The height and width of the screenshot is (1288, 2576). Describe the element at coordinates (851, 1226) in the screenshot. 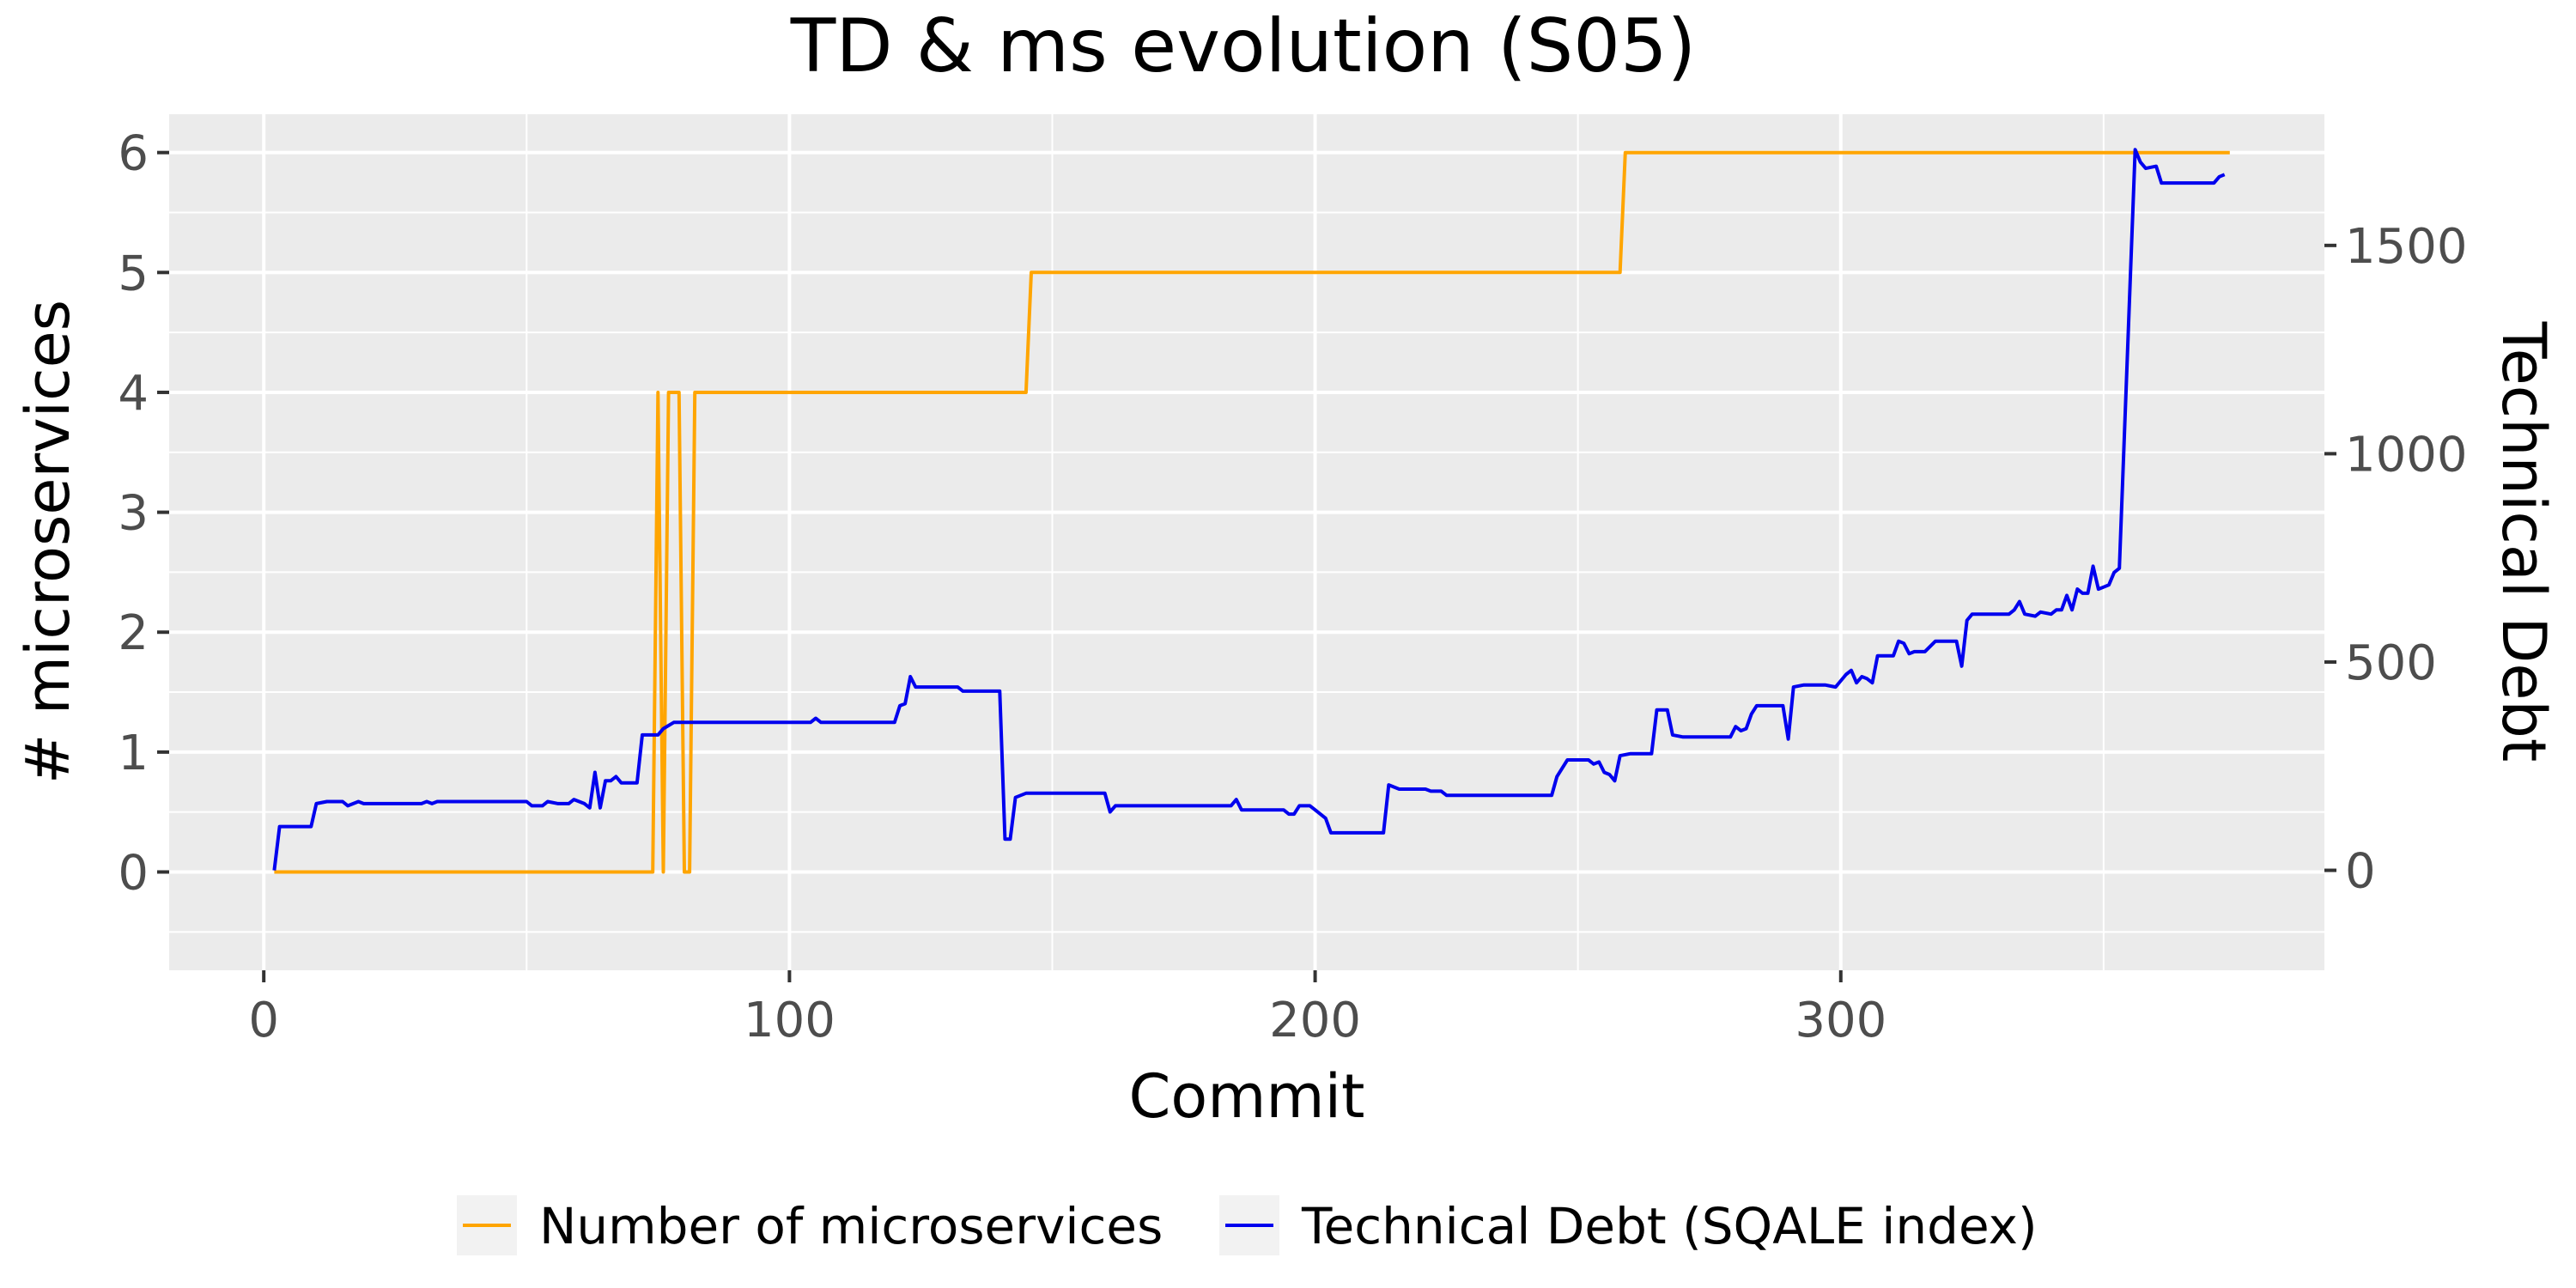

I see `legend-label-0: Number of microservices` at that location.